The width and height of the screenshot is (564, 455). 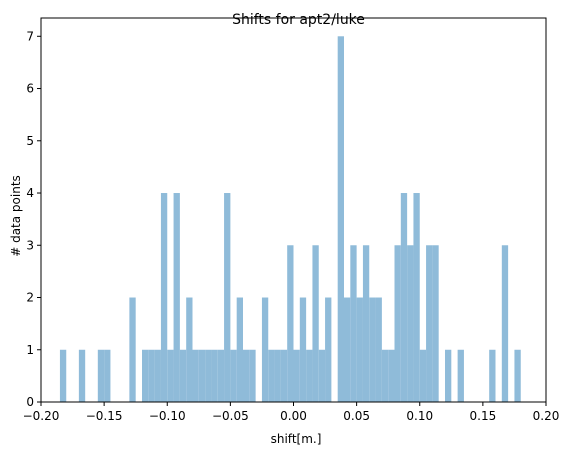 What do you see at coordinates (41, 416) in the screenshot?
I see `x-tick-label: −0.20` at bounding box center [41, 416].